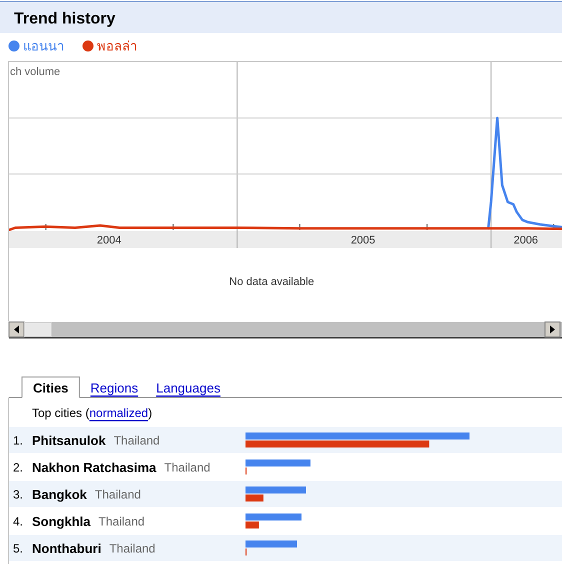 The width and height of the screenshot is (562, 564). I want to click on chart-title: Trend history, so click(65, 19).